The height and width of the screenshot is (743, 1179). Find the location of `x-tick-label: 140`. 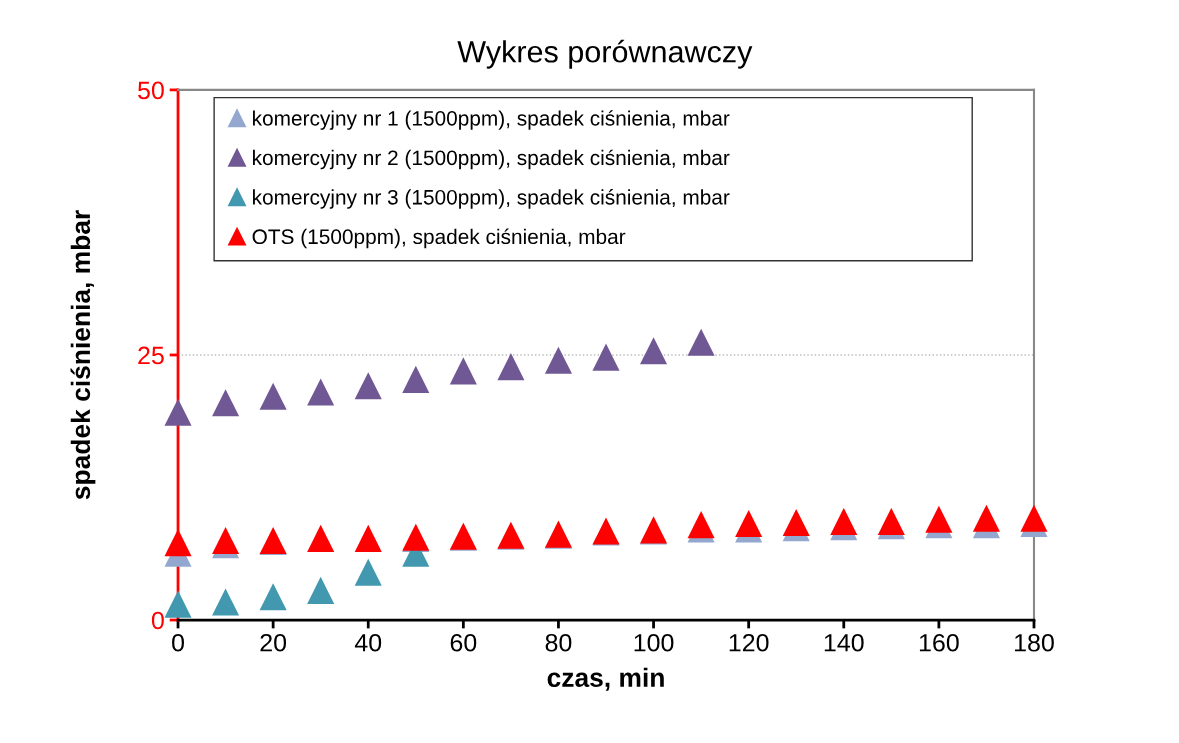

x-tick-label: 140 is located at coordinates (844, 642).